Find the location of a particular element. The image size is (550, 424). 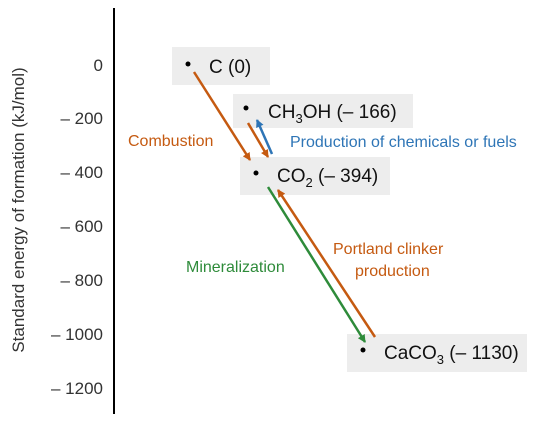

compound-ch3oh: CH3OH (– 166) is located at coordinates (323, 111).